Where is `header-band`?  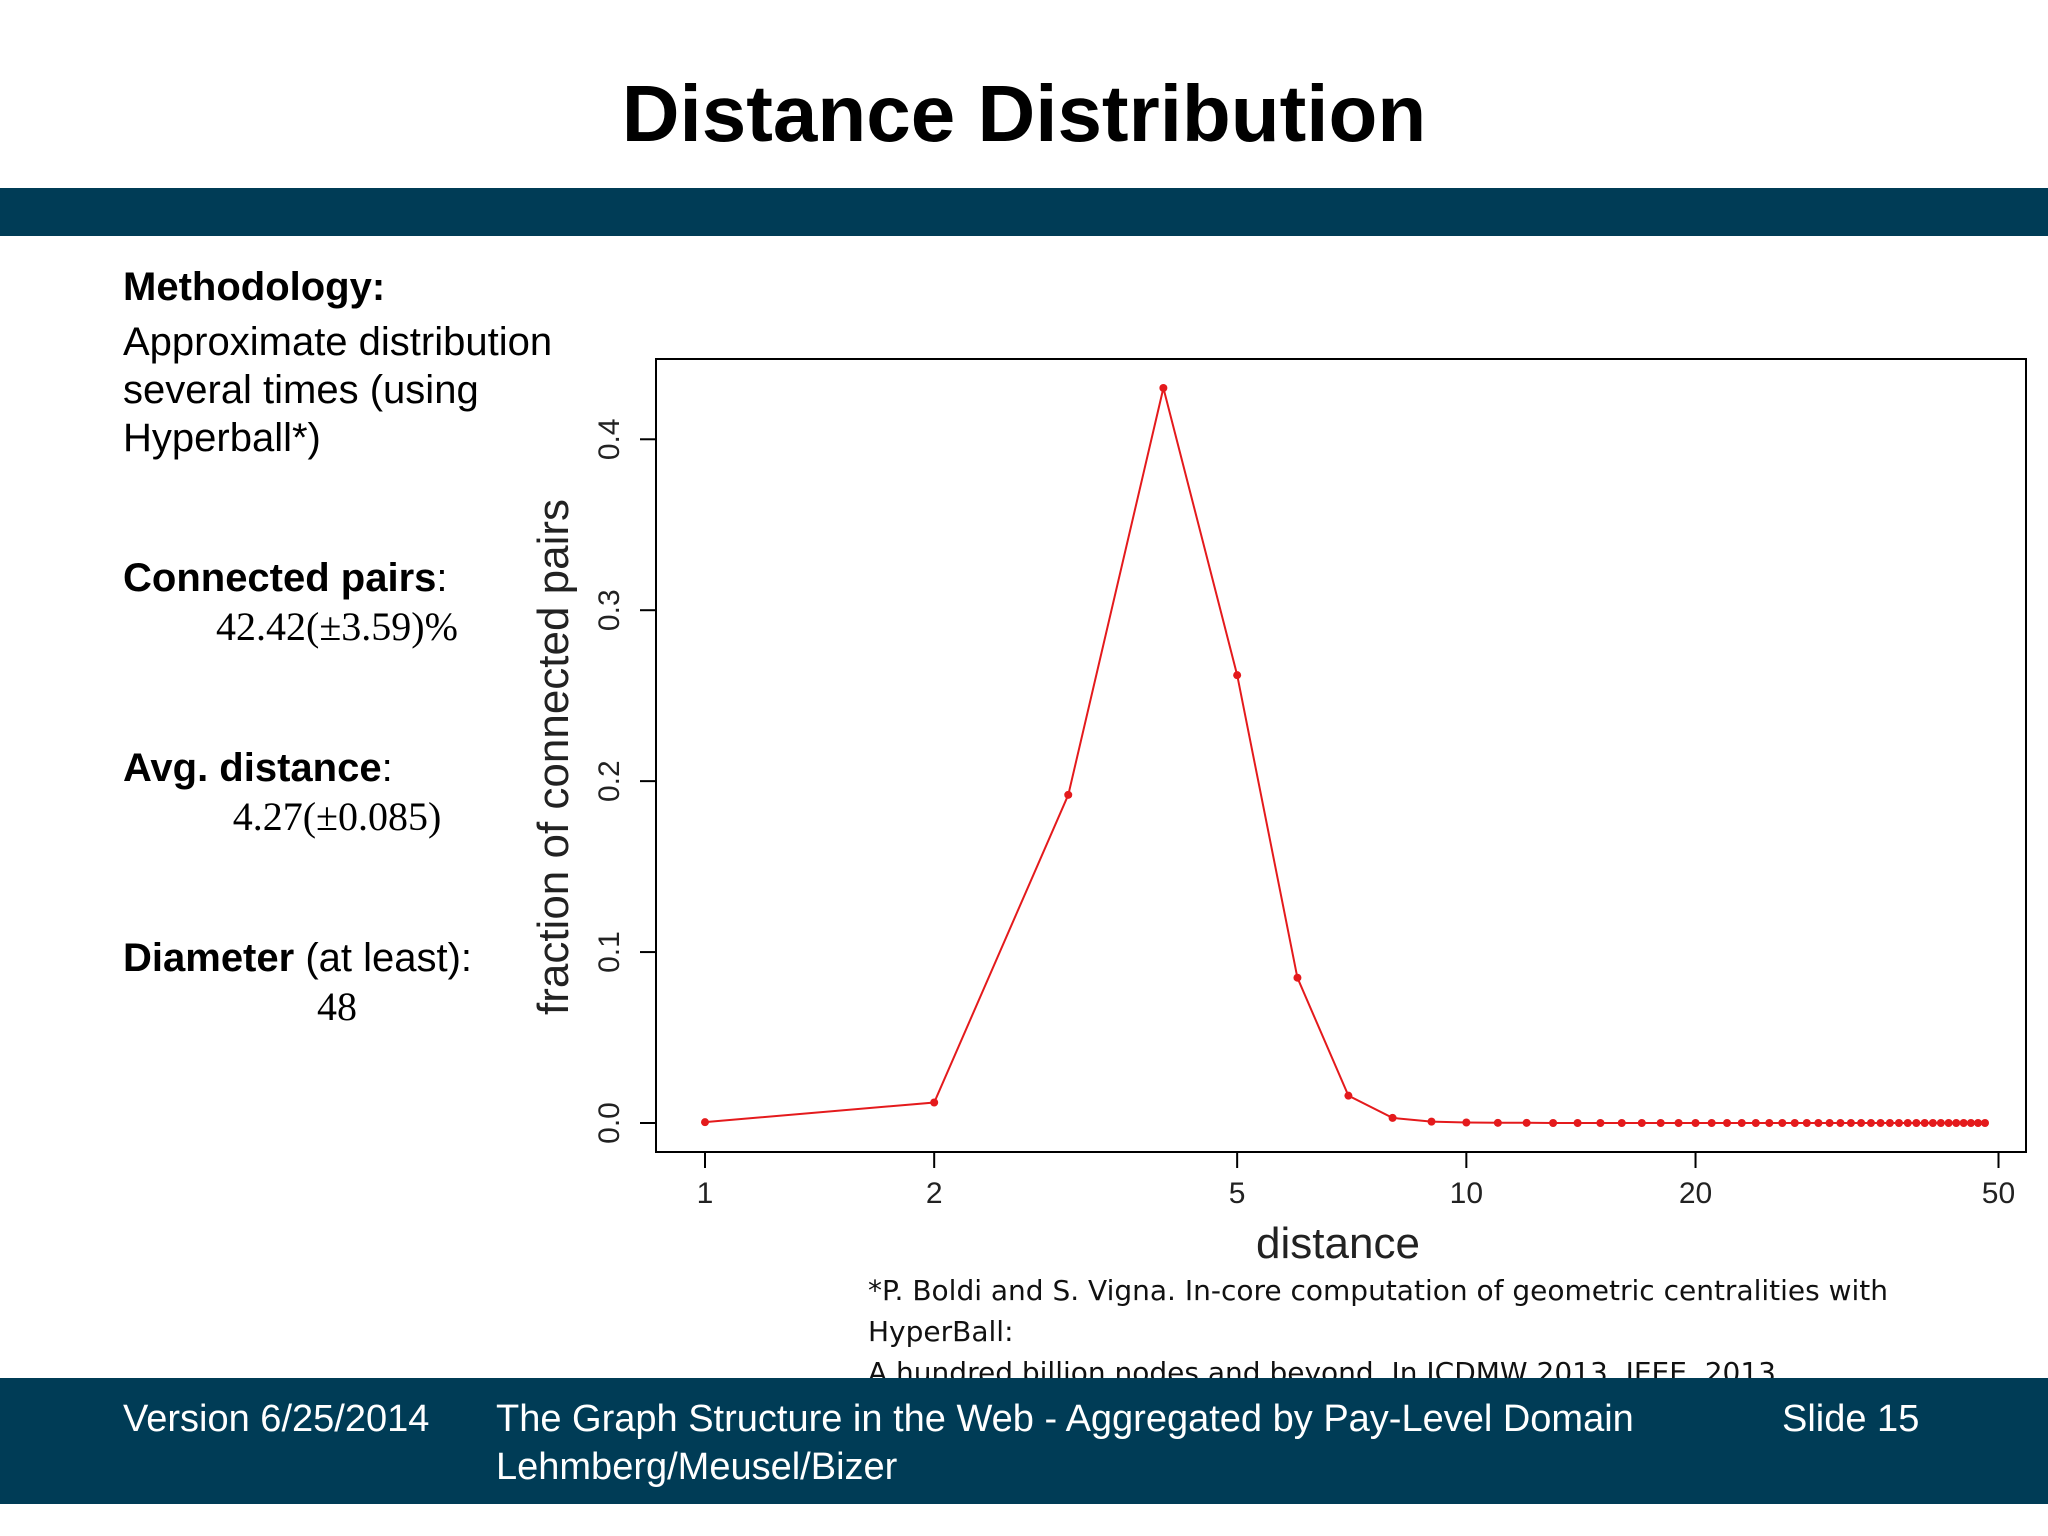
header-band is located at coordinates (1024, 212).